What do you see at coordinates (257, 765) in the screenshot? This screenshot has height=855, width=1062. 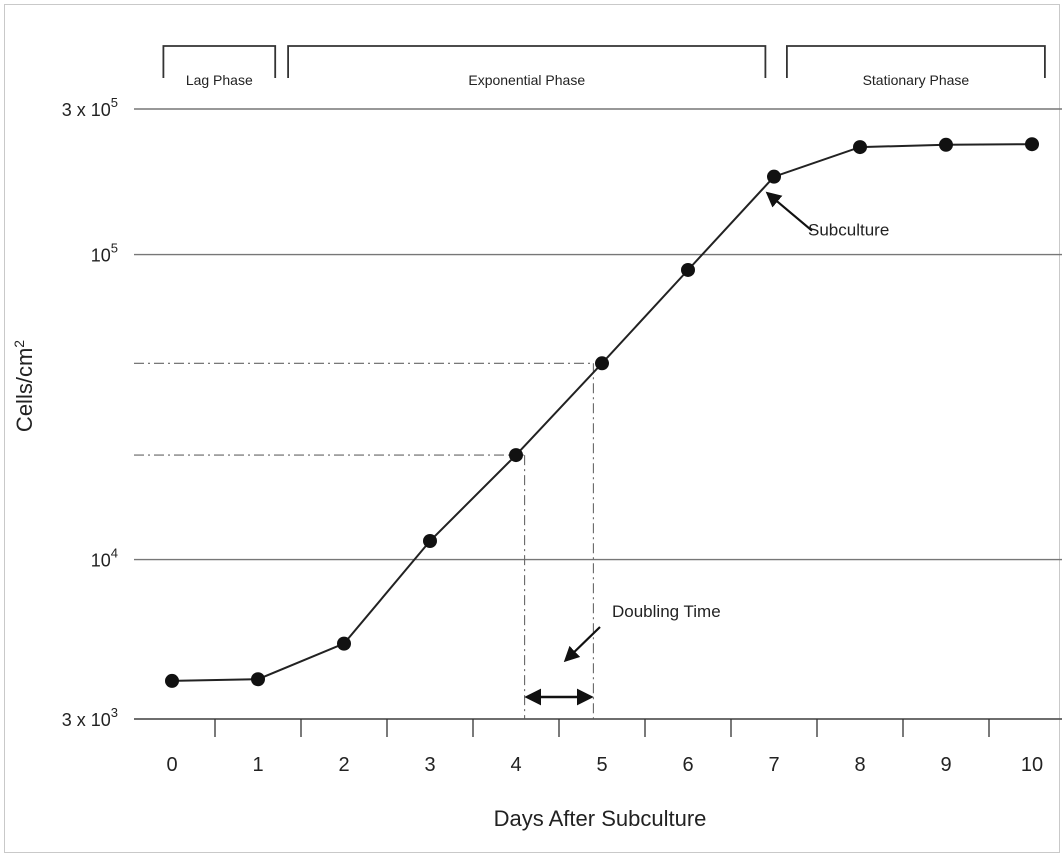 I see `x-tick-label: 1` at bounding box center [257, 765].